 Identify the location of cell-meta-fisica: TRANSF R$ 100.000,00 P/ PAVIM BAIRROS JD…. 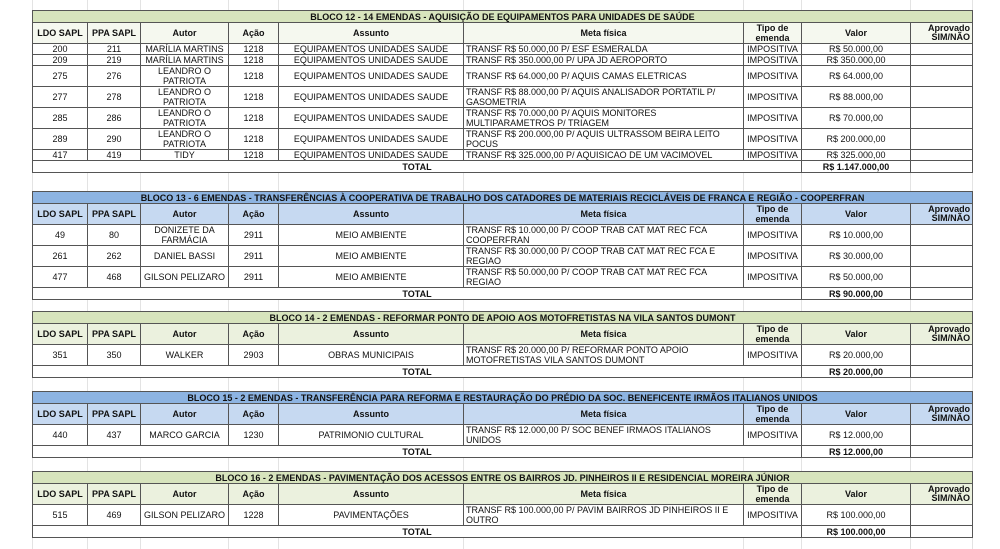
(603, 515).